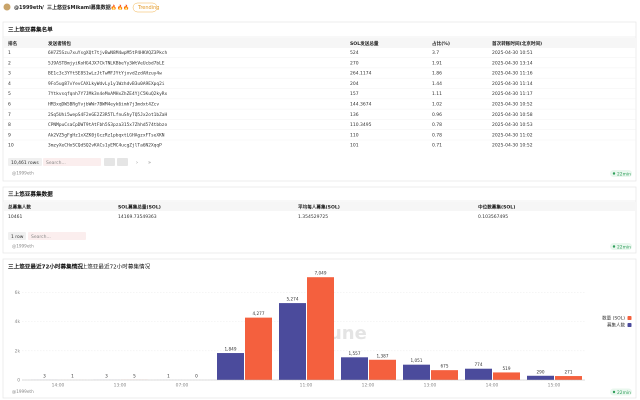 This screenshot has height=400, width=640. Describe the element at coordinates (512, 115) in the screenshot. I see `cell: 2025-04-30 10:58` at that location.